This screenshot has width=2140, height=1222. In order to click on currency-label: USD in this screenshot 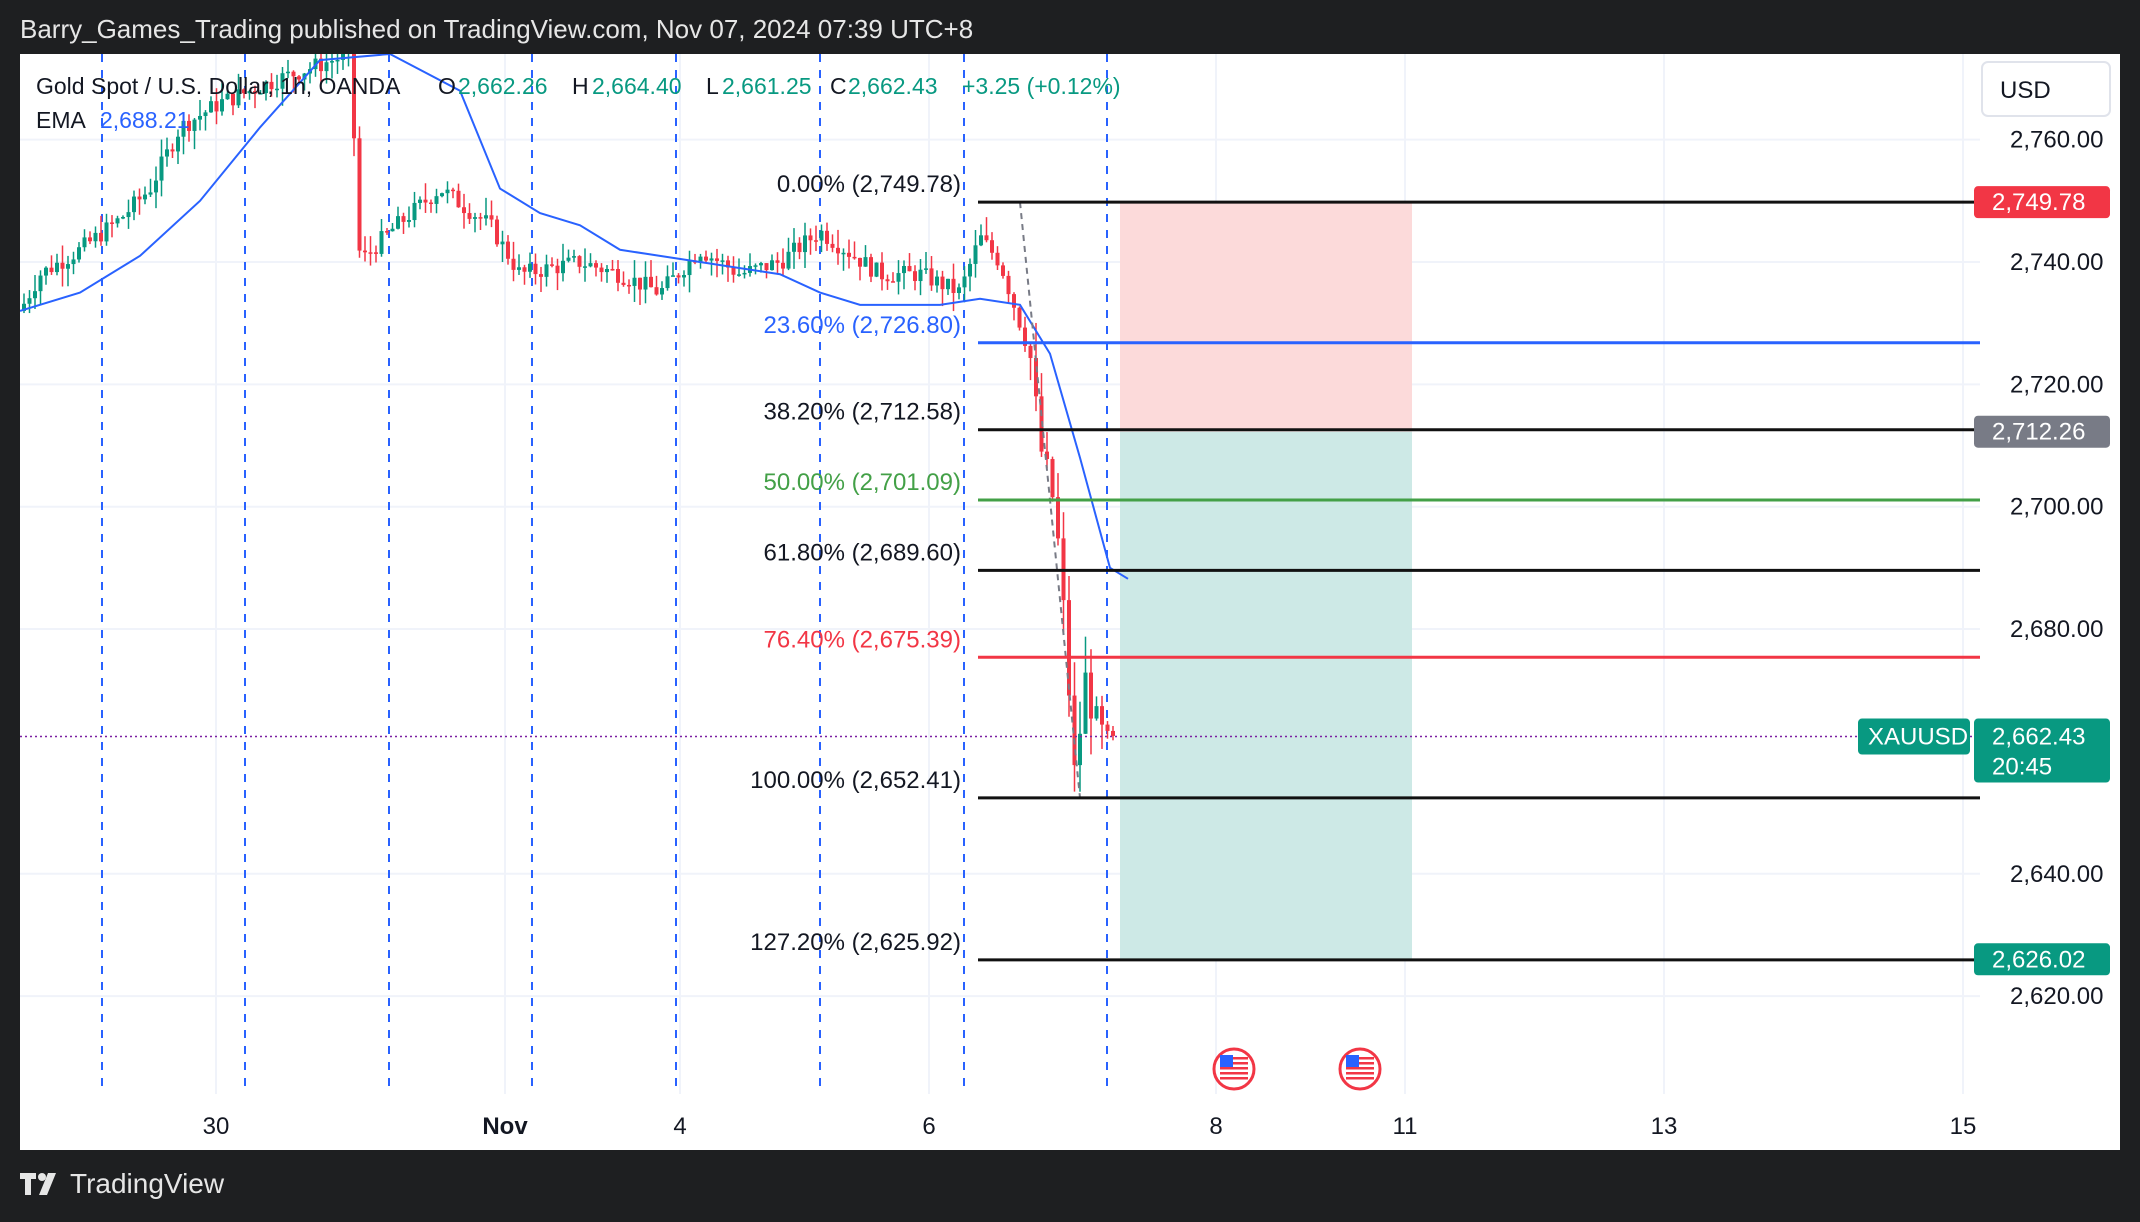, I will do `click(2025, 90)`.